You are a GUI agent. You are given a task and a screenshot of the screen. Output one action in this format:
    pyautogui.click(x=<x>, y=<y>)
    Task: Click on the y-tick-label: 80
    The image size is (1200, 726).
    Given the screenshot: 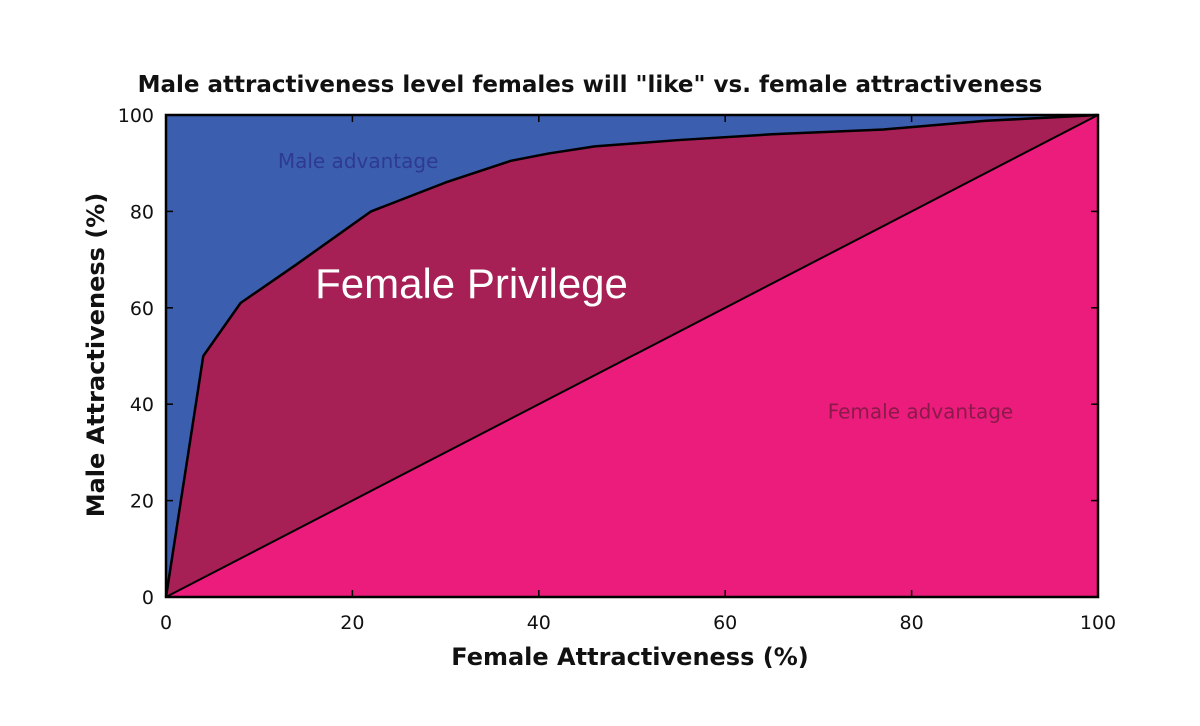 What is the action you would take?
    pyautogui.click(x=142, y=212)
    